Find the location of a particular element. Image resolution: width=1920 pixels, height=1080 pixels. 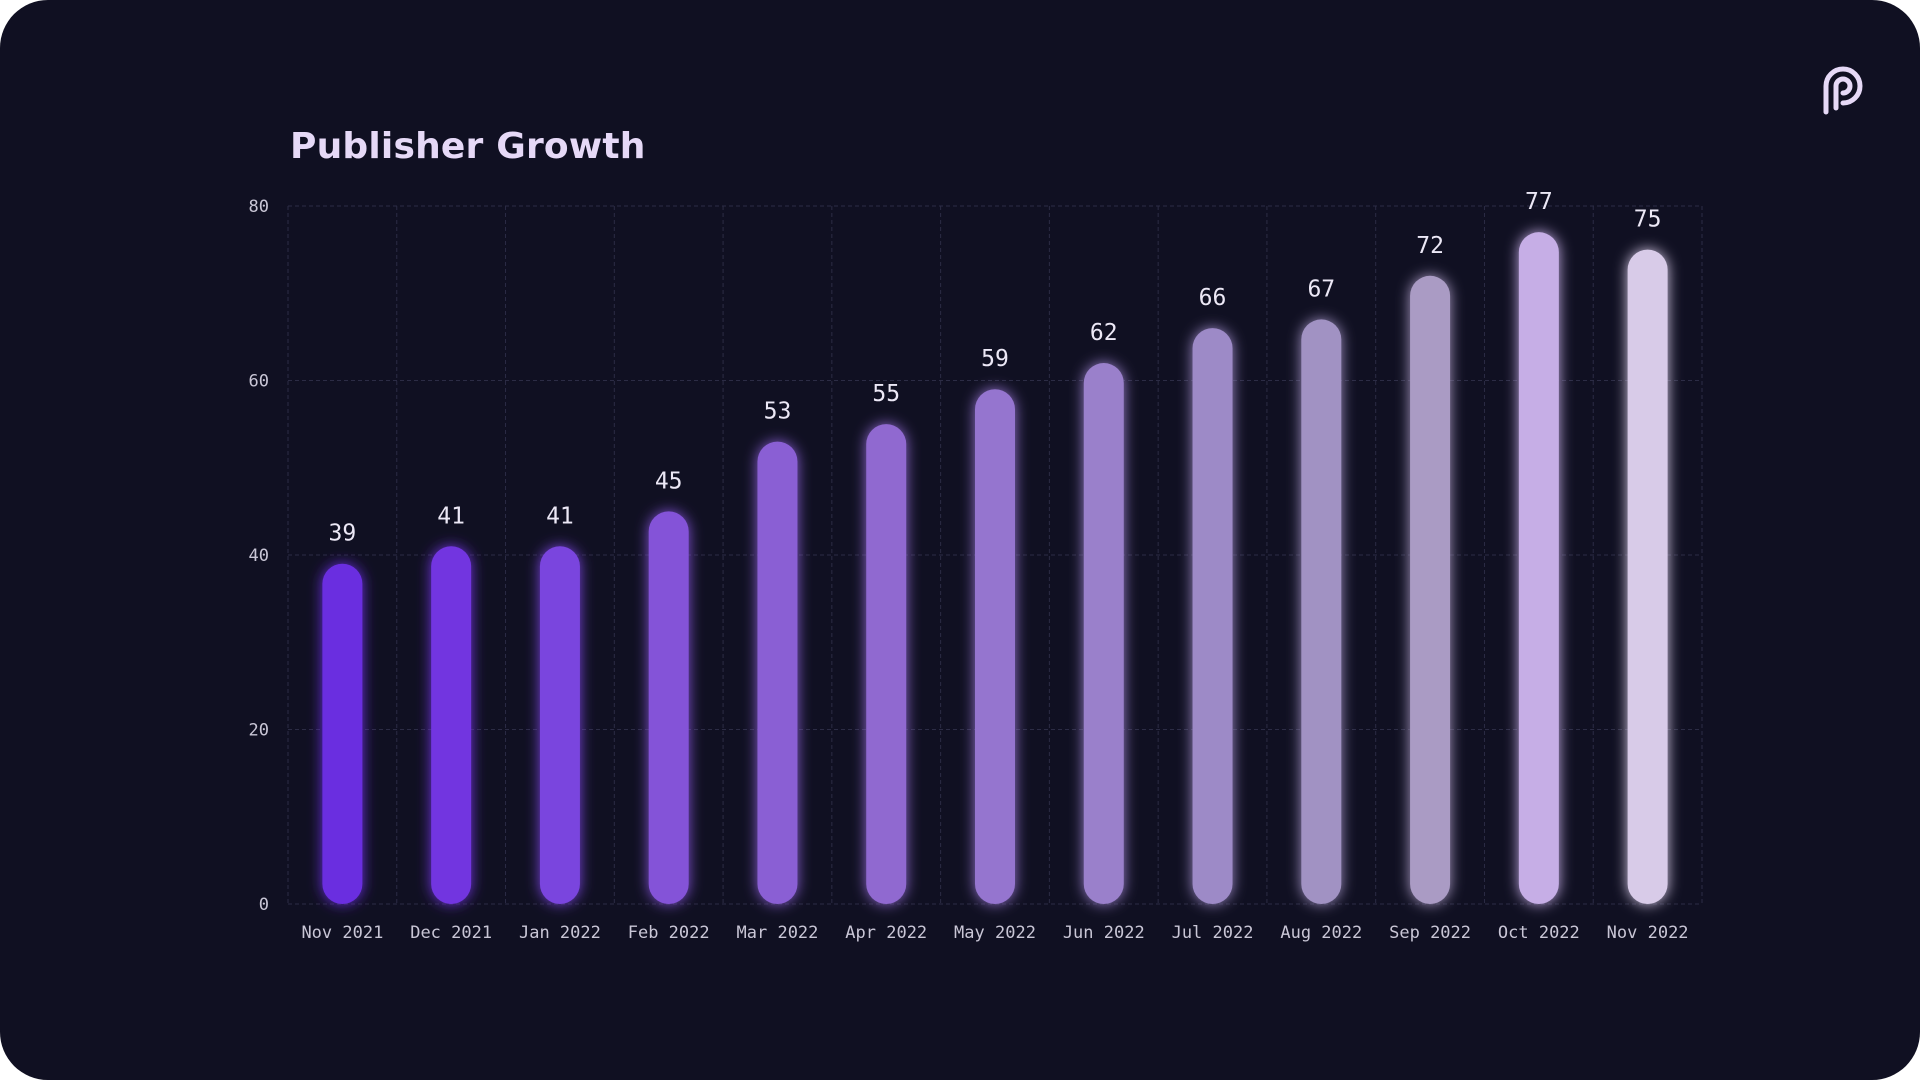

data-label: 72 is located at coordinates (1430, 246).